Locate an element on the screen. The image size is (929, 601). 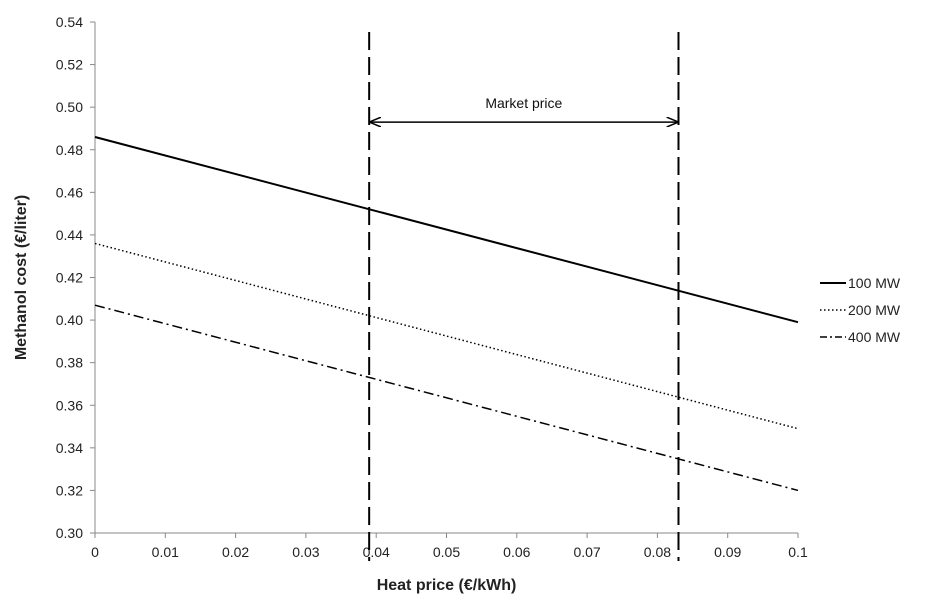
y-tick-label: 0.54 is located at coordinates (69, 22).